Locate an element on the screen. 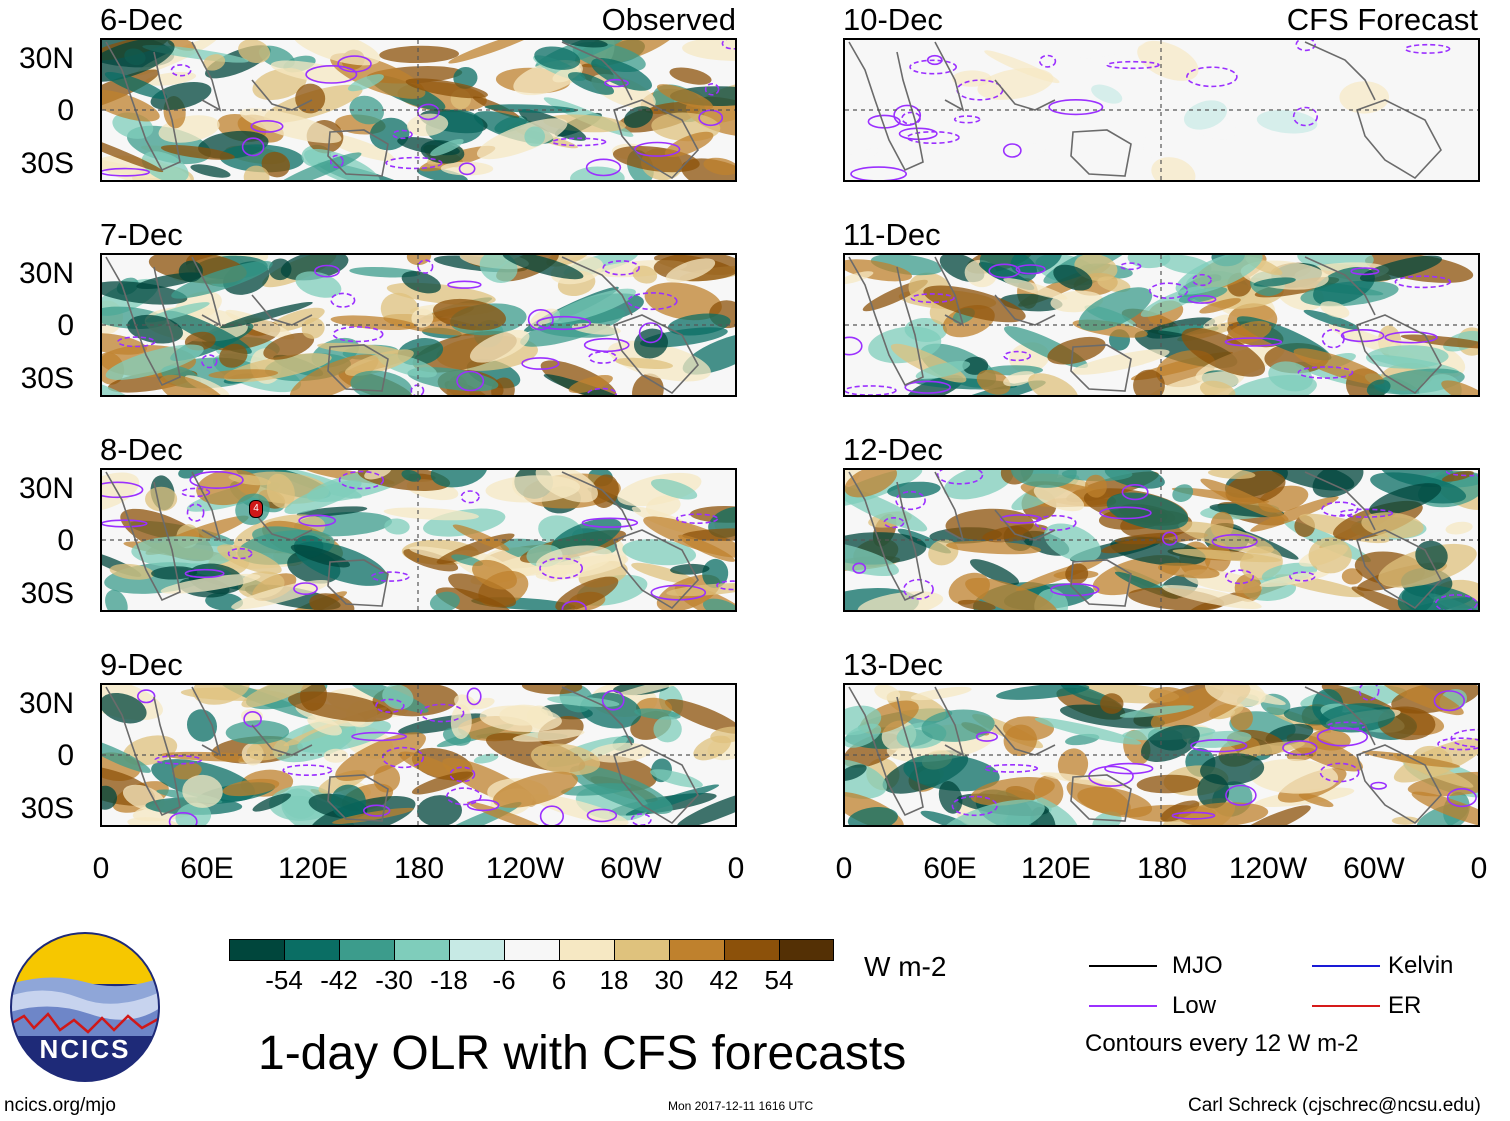 The image size is (1510, 1121). legend-note: Contours every 12 W m-2 is located at coordinates (1222, 1043).